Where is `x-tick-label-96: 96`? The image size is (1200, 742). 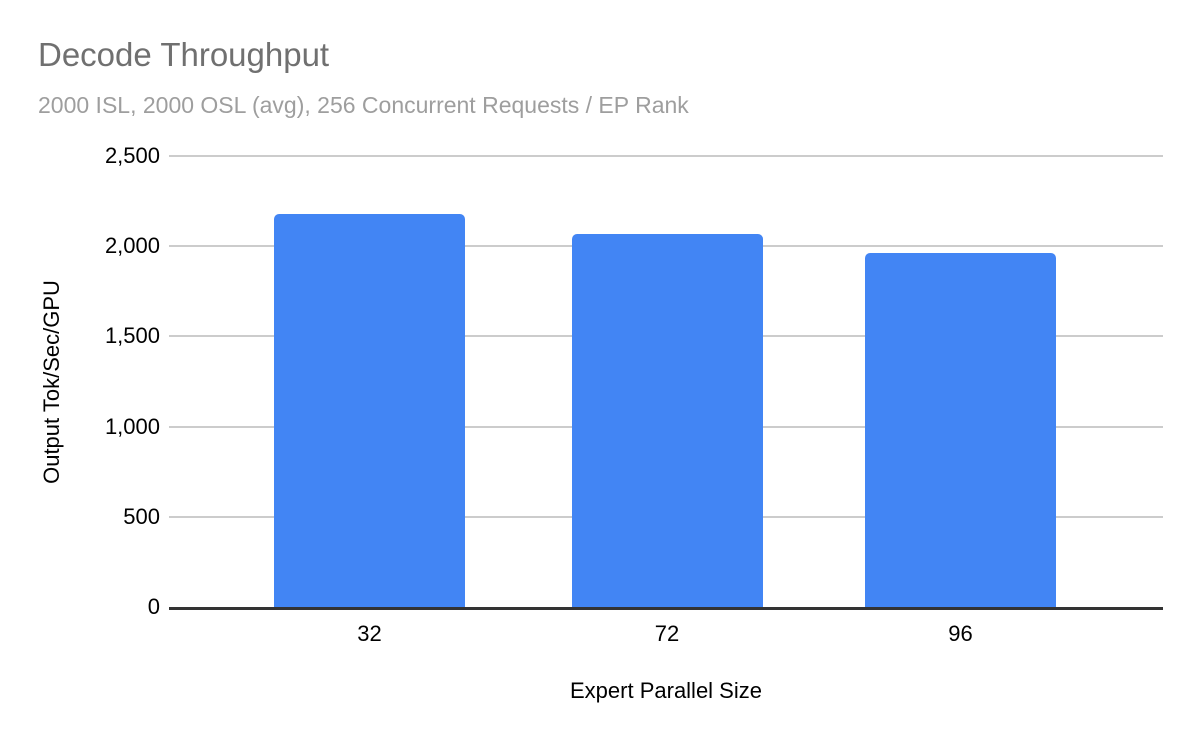 x-tick-label-96: 96 is located at coordinates (960, 633).